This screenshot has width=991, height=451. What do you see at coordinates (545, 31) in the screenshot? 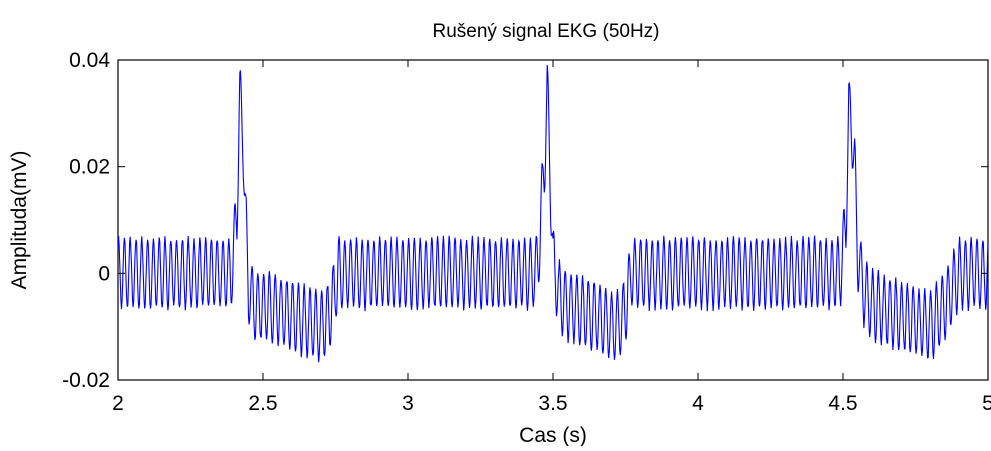
I see `chart-title: Rušený signal EKG (50Hz)` at bounding box center [545, 31].